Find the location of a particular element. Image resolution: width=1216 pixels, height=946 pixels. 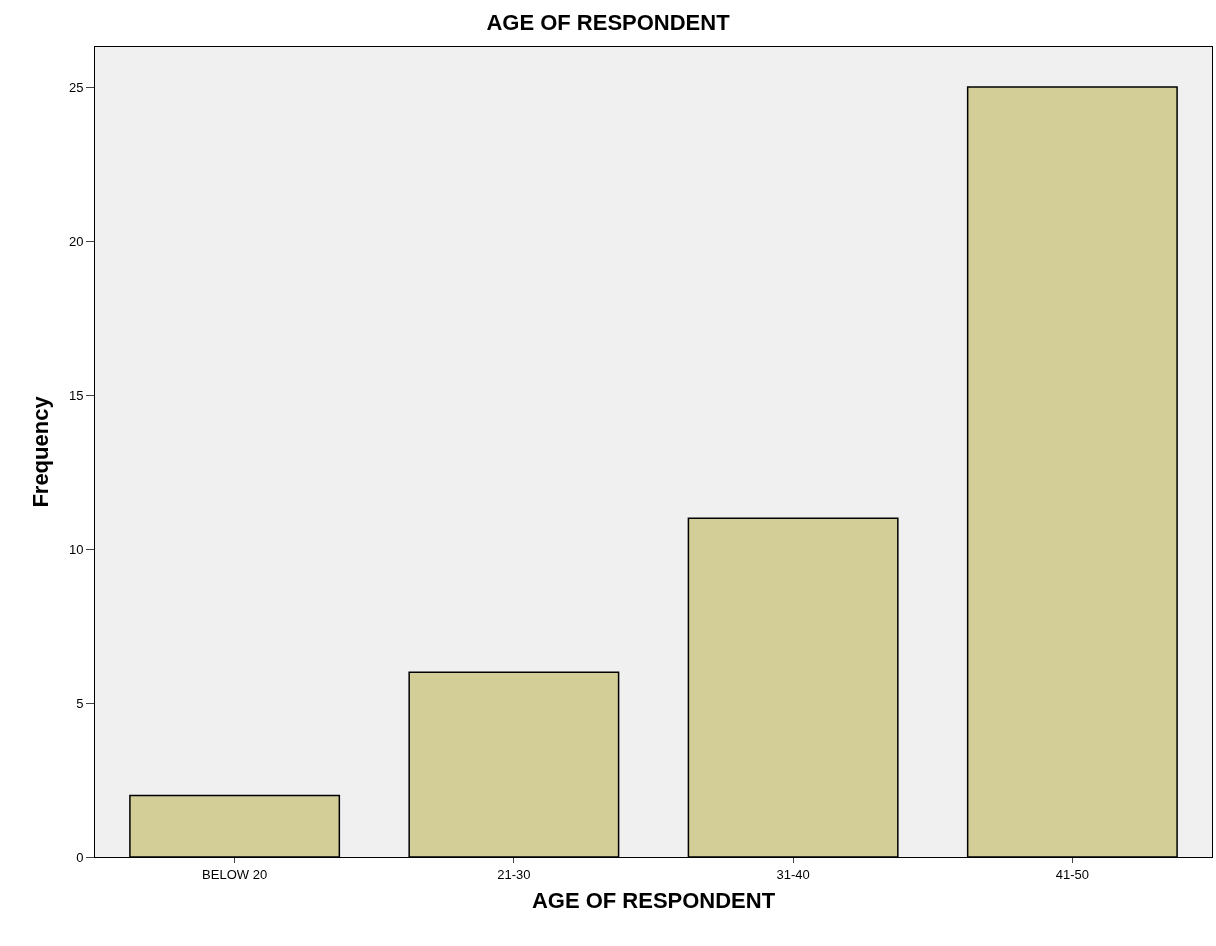

y-tick-label: 20 is located at coordinates (76, 241).